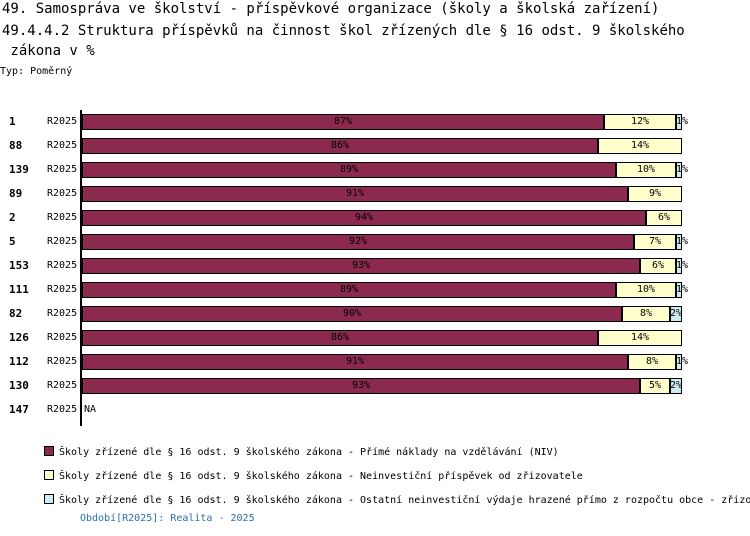 The image size is (750, 536). Describe the element at coordinates (12, 217) in the screenshot. I see `category-label: 2` at that location.